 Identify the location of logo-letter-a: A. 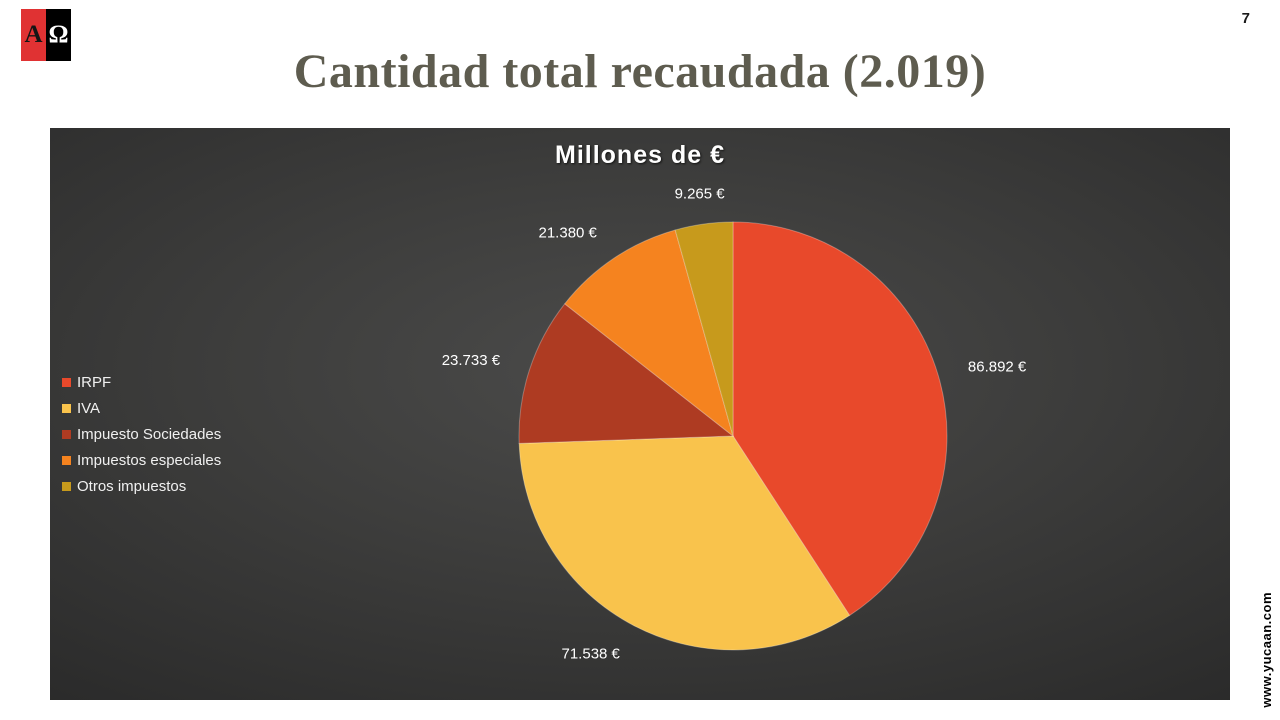
(33, 35).